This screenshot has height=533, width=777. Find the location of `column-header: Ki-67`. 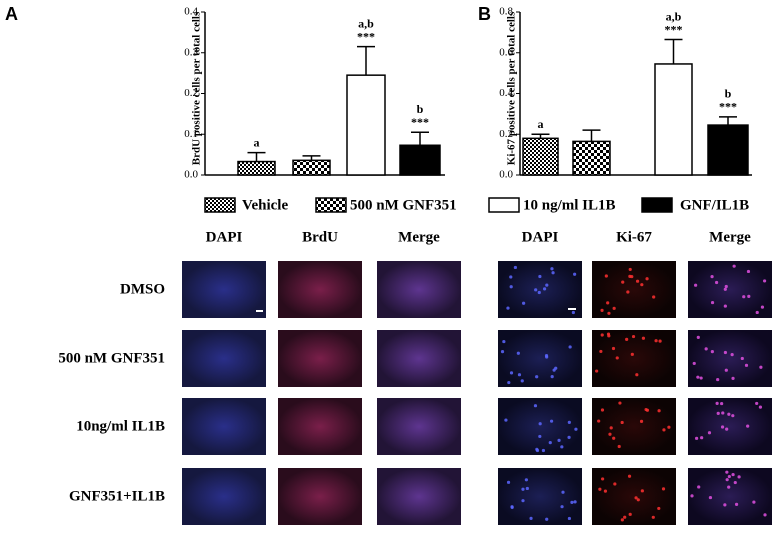

column-header: Ki-67 is located at coordinates (634, 237).